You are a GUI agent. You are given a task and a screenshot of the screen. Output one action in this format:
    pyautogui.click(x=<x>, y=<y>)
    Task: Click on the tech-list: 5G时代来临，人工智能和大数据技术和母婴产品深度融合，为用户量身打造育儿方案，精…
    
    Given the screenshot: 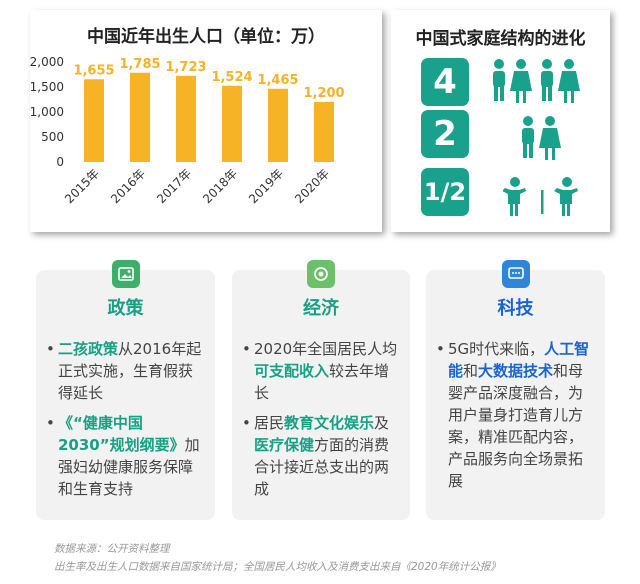 What is the action you would take?
    pyautogui.click(x=514, y=419)
    